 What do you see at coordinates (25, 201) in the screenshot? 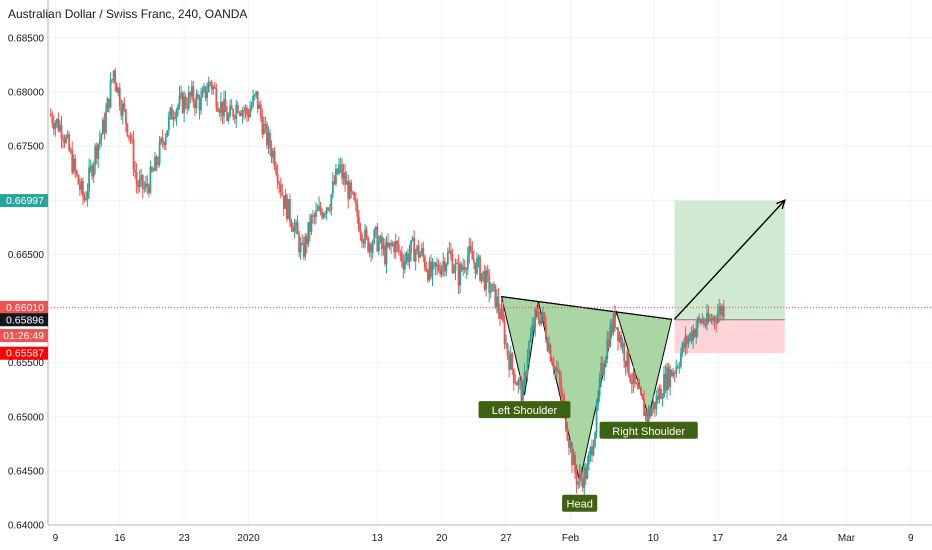
I see `price-tag-text: 0.66997` at bounding box center [25, 201].